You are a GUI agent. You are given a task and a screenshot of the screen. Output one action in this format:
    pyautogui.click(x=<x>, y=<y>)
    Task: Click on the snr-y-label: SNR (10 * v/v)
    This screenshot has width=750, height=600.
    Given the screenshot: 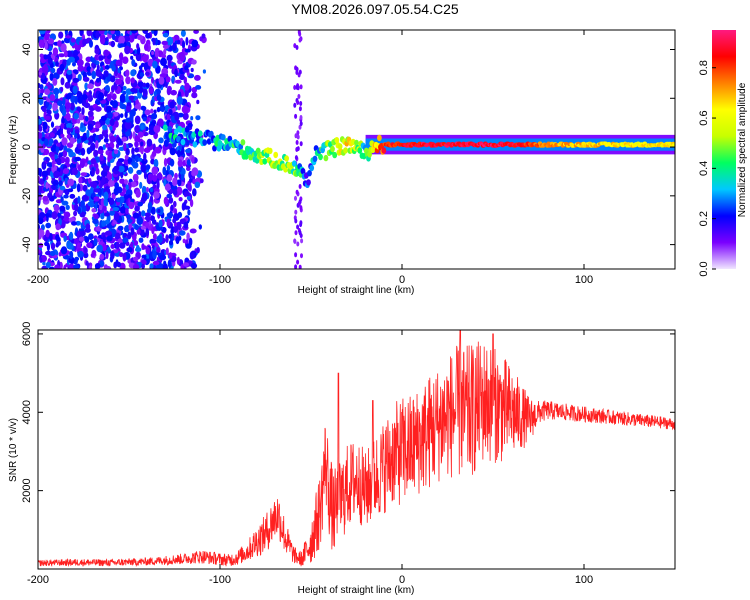 What is the action you would take?
    pyautogui.click(x=13, y=450)
    